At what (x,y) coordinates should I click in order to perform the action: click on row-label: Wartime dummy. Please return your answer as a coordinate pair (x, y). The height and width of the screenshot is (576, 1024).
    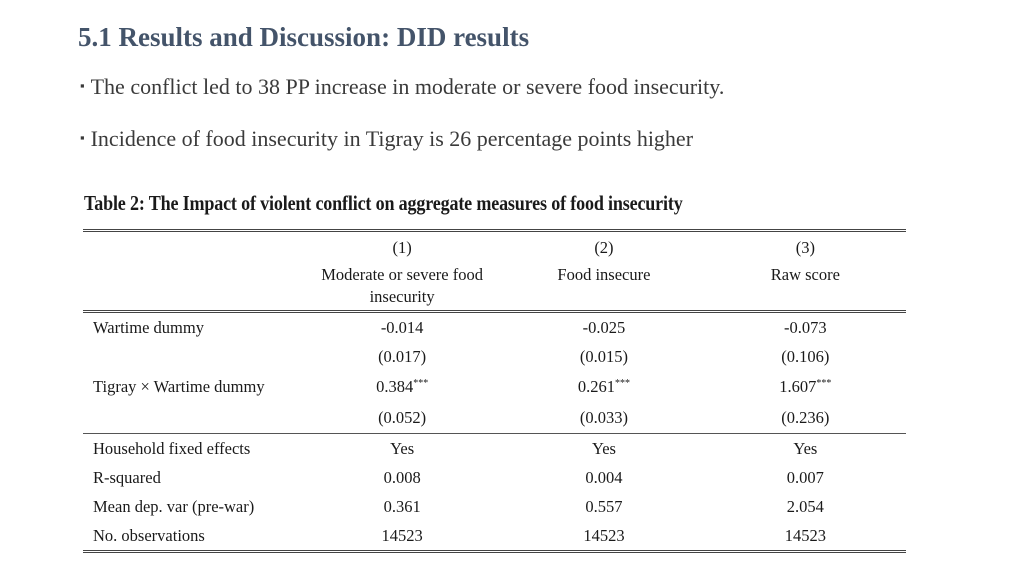
    Looking at the image, I should click on (148, 327).